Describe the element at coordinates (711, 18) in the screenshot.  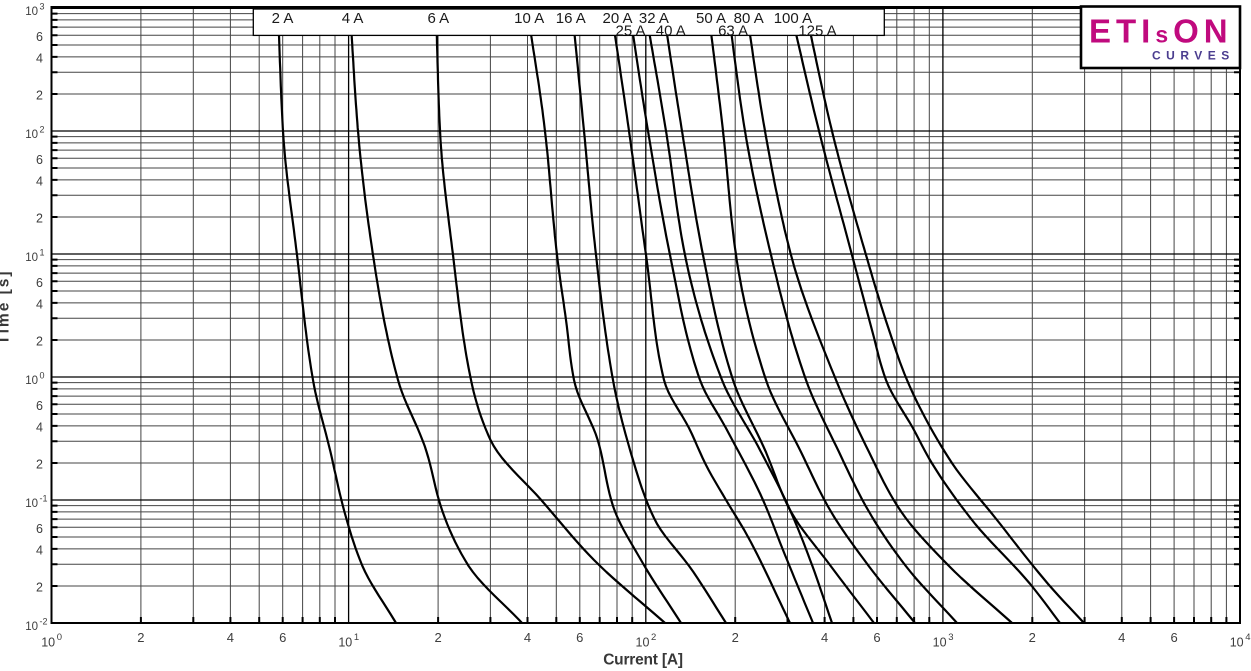
I see `svg-text: 50 A` at that location.